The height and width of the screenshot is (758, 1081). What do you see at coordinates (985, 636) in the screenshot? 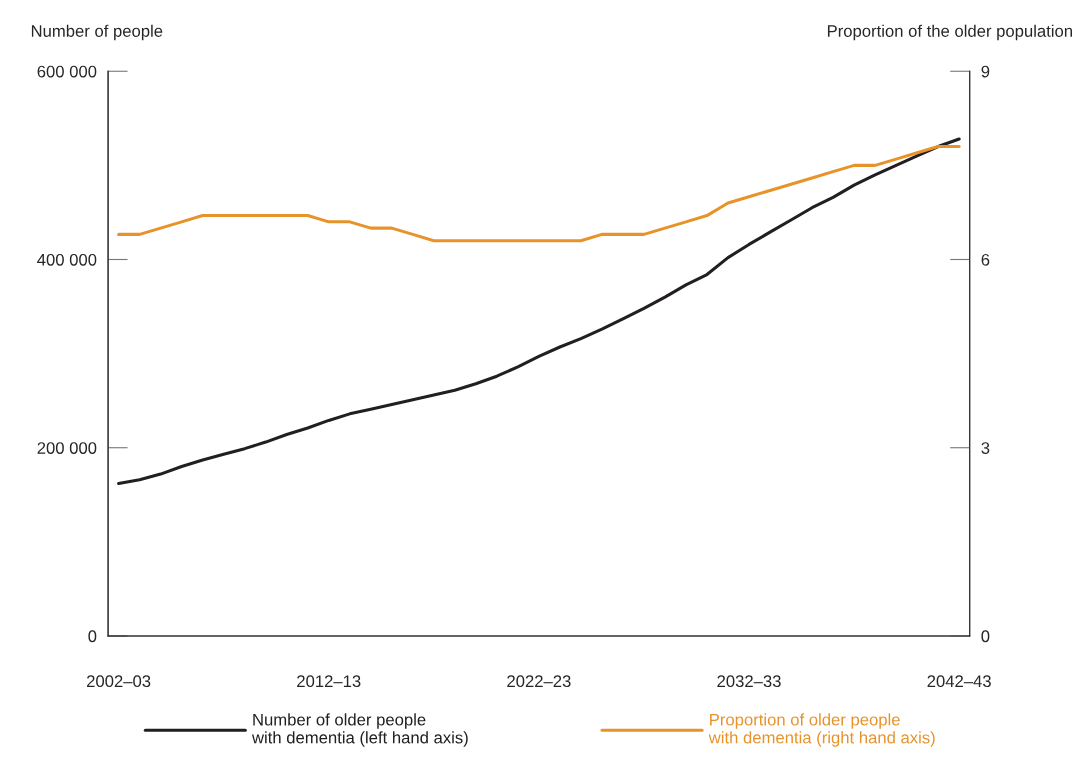
I see `y2-tick-label: 0` at bounding box center [985, 636].